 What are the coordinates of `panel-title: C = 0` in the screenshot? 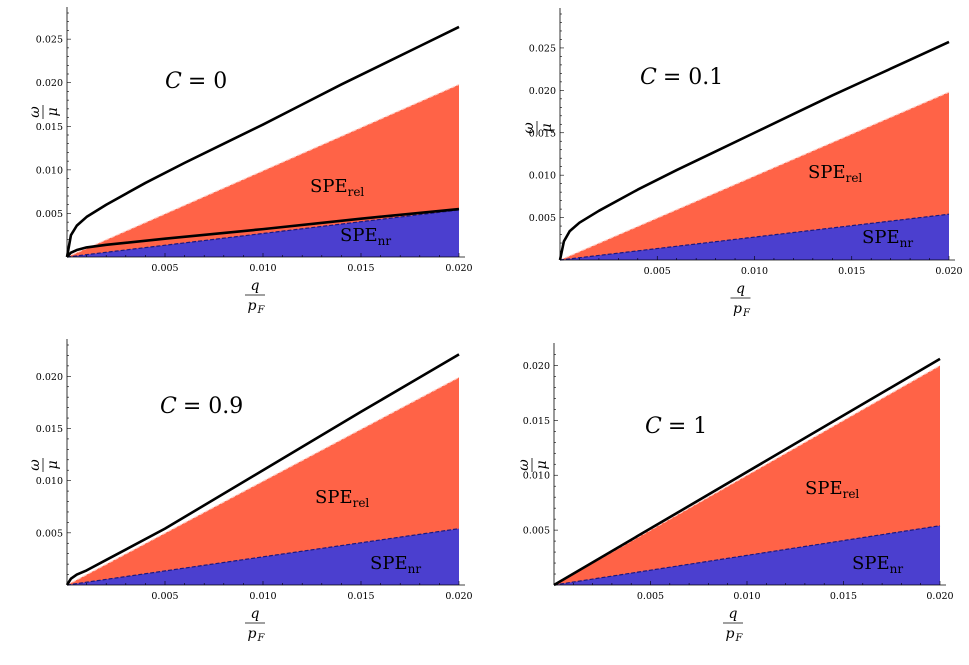 It's located at (196, 81).